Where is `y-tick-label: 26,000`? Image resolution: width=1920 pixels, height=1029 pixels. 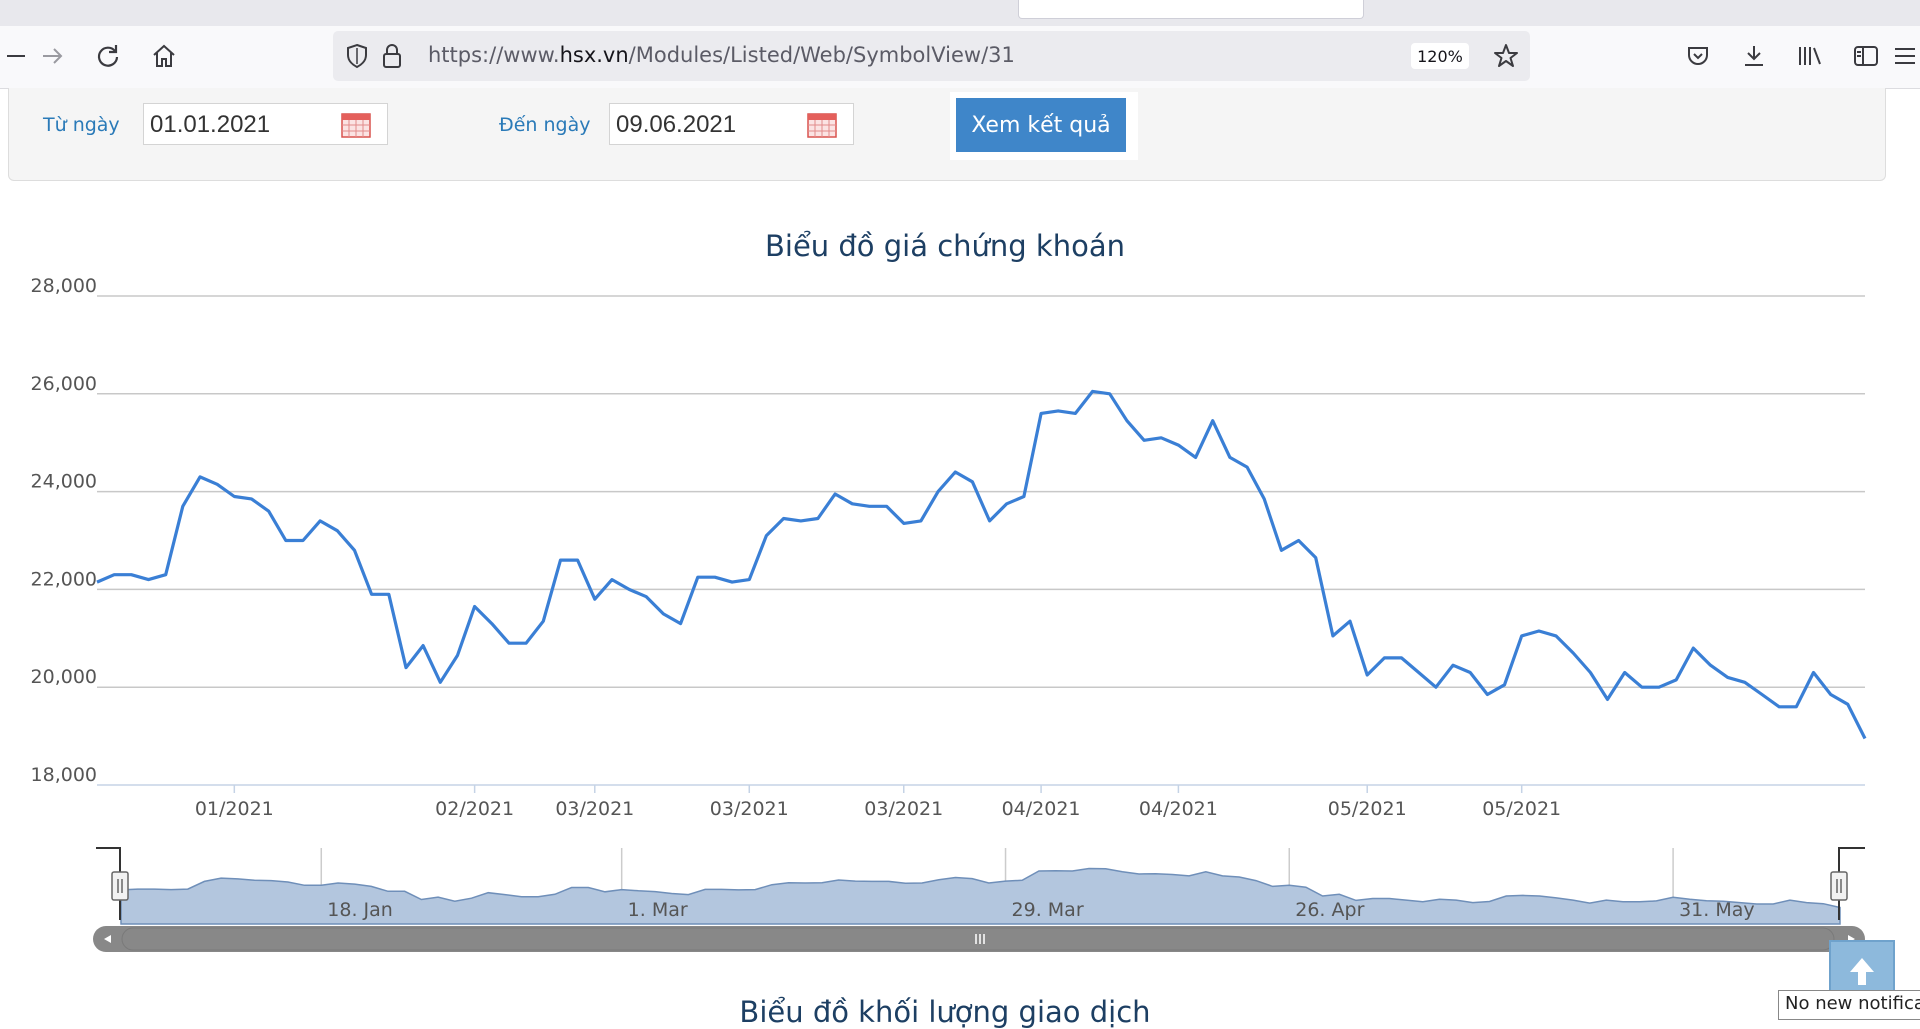 y-tick-label: 26,000 is located at coordinates (64, 384).